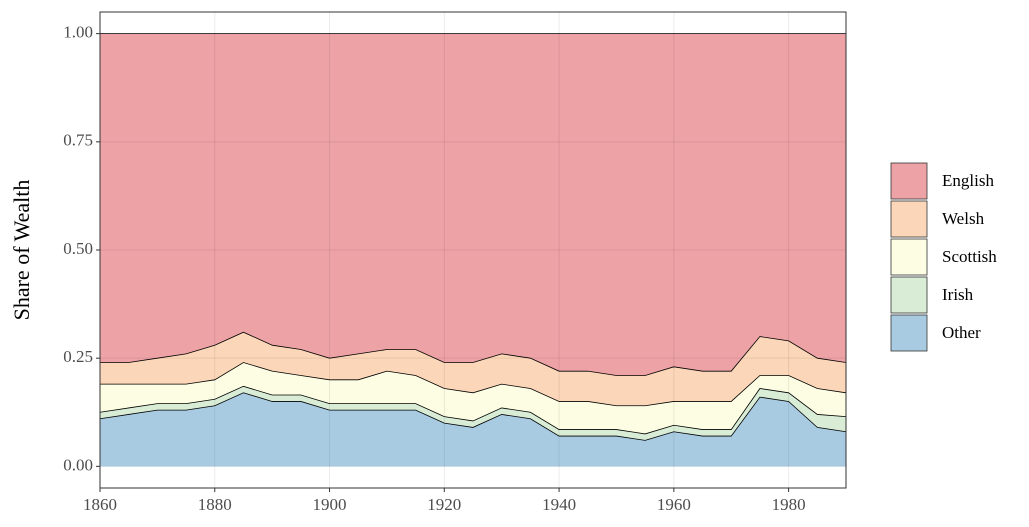 This screenshot has width=1029, height=527. Describe the element at coordinates (969, 256) in the screenshot. I see `legend-label: Scottish` at that location.